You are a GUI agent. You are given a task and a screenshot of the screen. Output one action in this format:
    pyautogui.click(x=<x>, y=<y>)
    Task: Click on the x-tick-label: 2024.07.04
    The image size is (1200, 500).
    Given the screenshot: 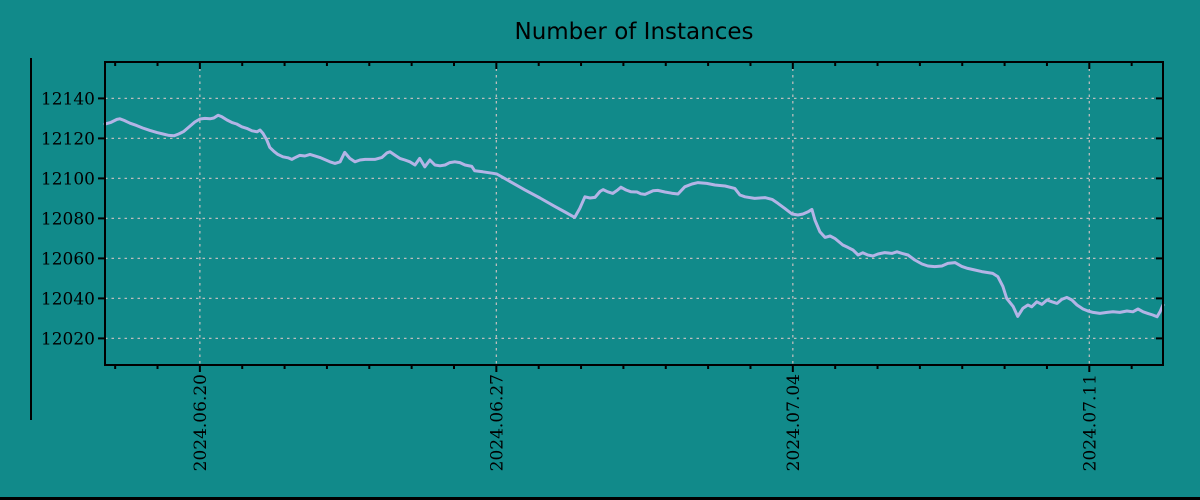 What is the action you would take?
    pyautogui.click(x=794, y=422)
    